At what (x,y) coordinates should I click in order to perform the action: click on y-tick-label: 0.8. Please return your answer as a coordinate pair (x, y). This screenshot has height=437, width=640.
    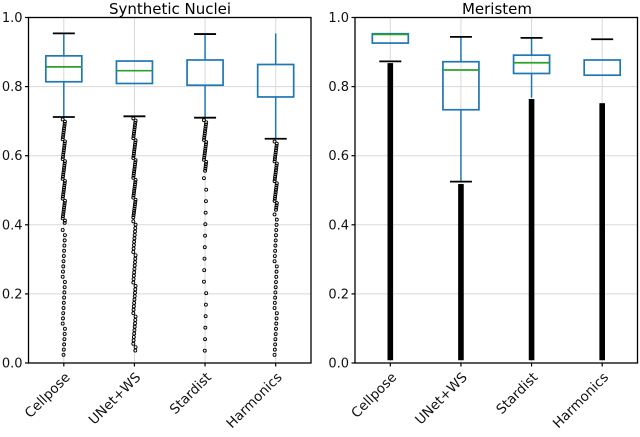
    Looking at the image, I should click on (338, 87).